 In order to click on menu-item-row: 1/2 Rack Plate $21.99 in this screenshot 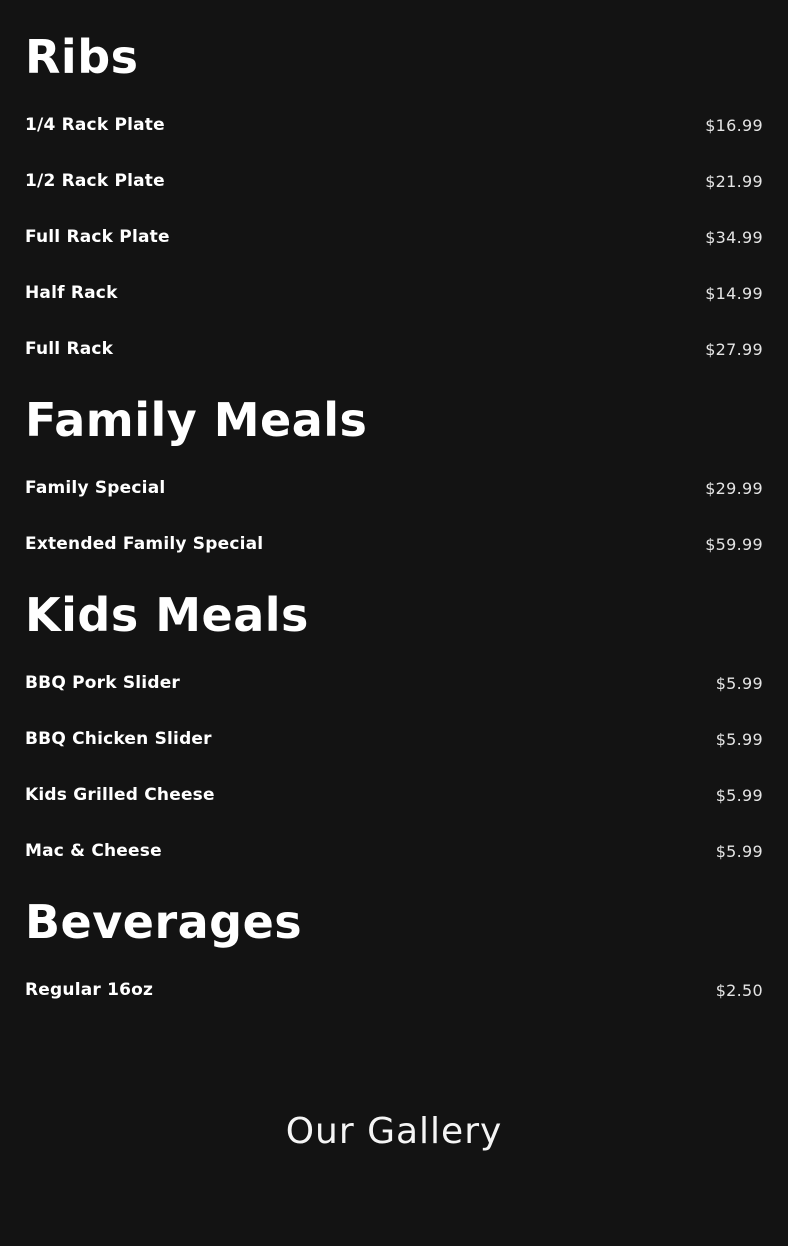, I will do `click(394, 181)`.